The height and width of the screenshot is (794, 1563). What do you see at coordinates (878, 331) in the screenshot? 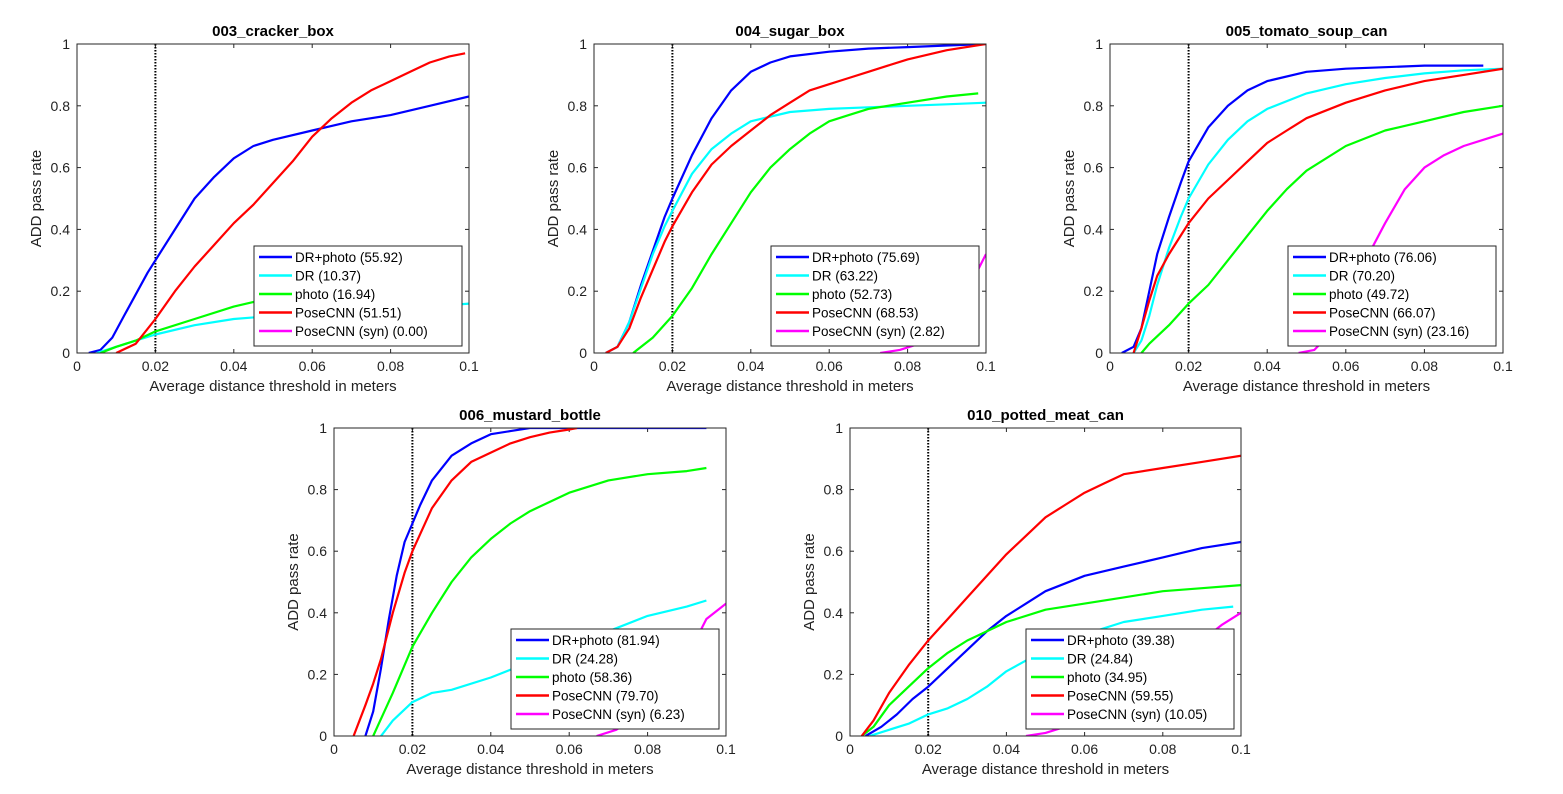
I see `legend-entry: PoseCNN (syn) (2.82)` at bounding box center [878, 331].